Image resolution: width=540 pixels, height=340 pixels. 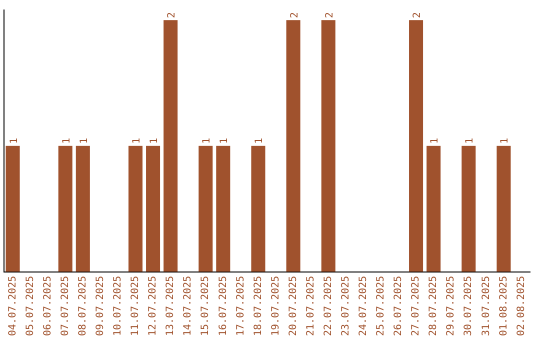 I want to click on x-tick-label: 01.08.2025, so click(x=504, y=306).